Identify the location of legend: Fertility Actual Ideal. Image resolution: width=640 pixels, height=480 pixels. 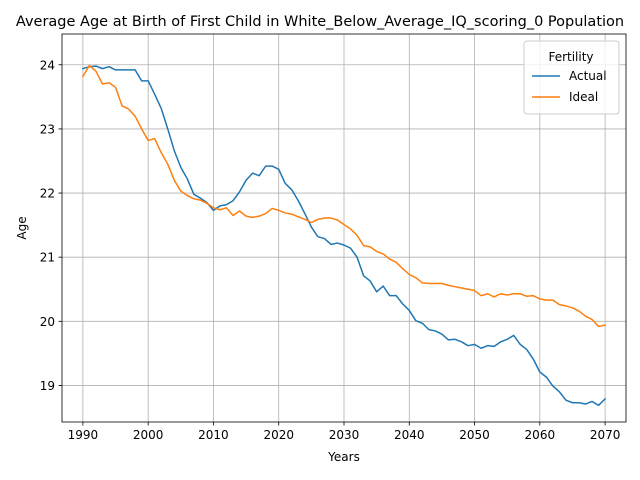
(571, 77).